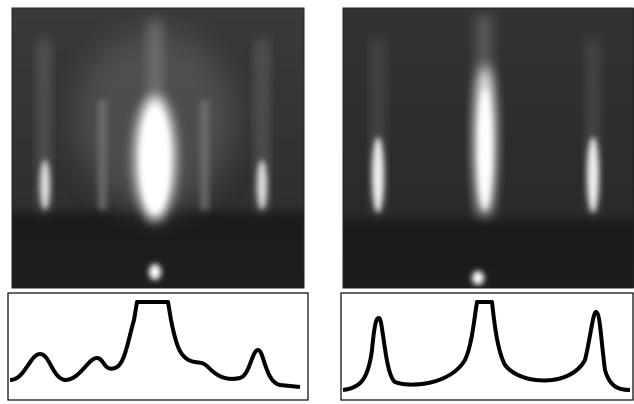 This screenshot has height=404, width=634. Describe the element at coordinates (158, 346) in the screenshot. I see `left-profile` at that location.